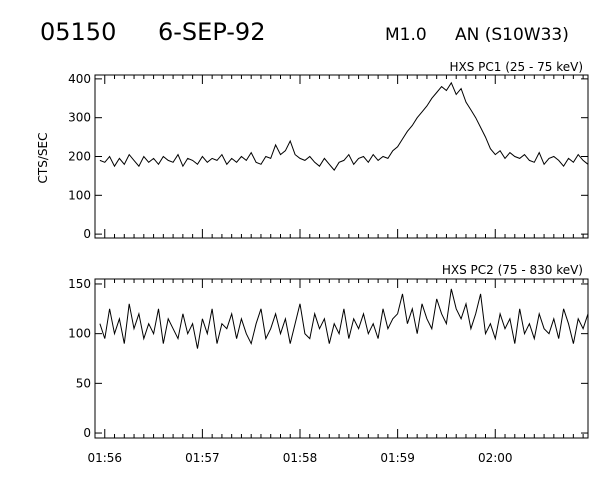 Image resolution: width=600 pixels, height=480 pixels. Describe the element at coordinates (202, 458) in the screenshot. I see `x-tick-label: 01:57` at that location.